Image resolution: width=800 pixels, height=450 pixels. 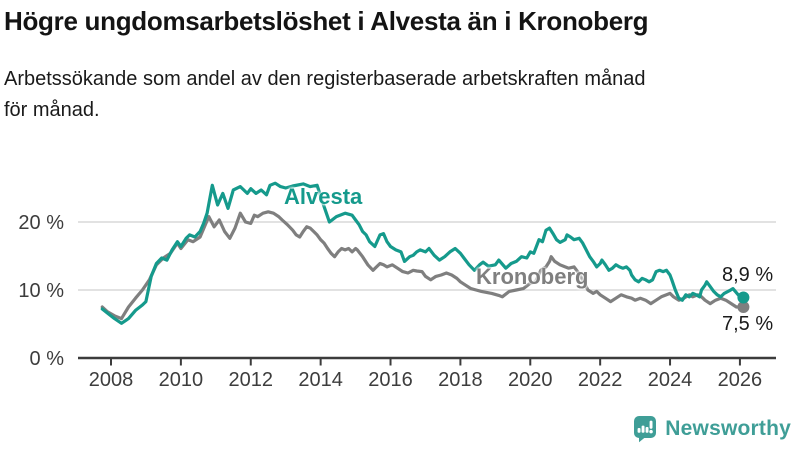 What do you see at coordinates (728, 428) in the screenshot?
I see `brand-name: Newsworthy` at bounding box center [728, 428].